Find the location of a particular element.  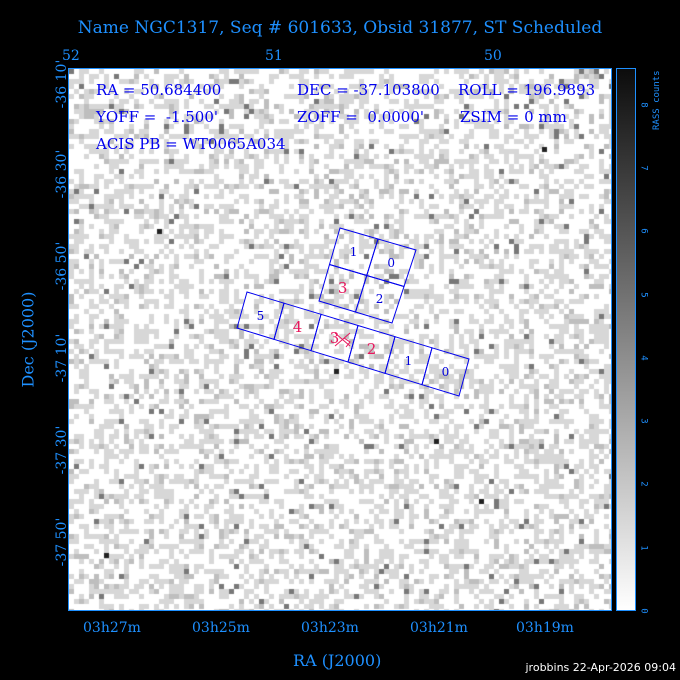

y-tick: -37 30' is located at coordinates (62, 450).